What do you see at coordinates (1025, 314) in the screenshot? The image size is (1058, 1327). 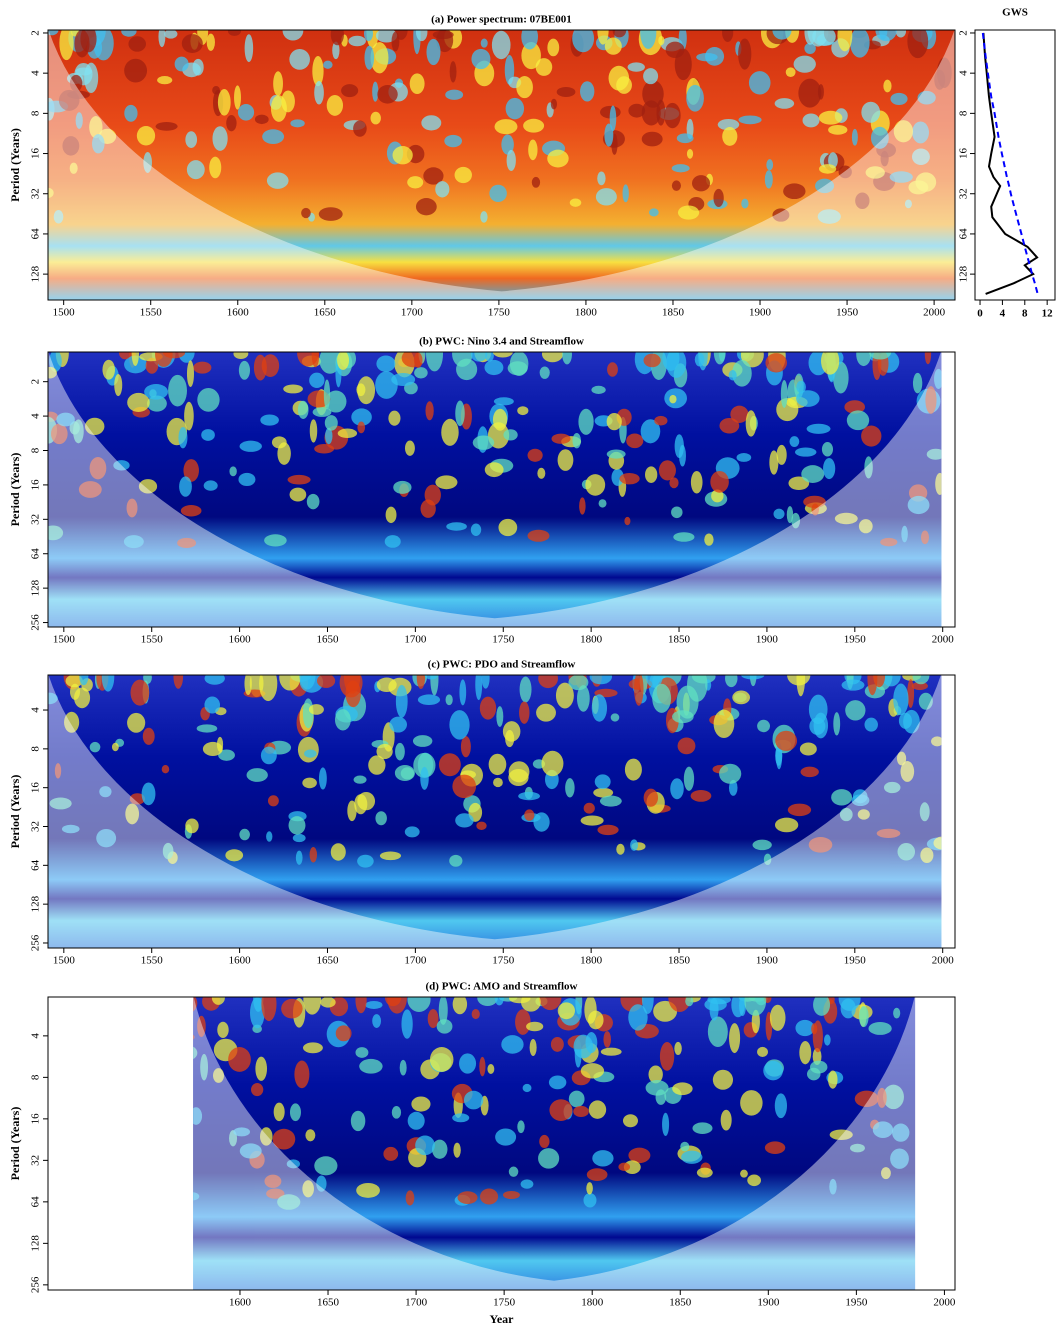 I see `x-tick-label: 8` at bounding box center [1025, 314].